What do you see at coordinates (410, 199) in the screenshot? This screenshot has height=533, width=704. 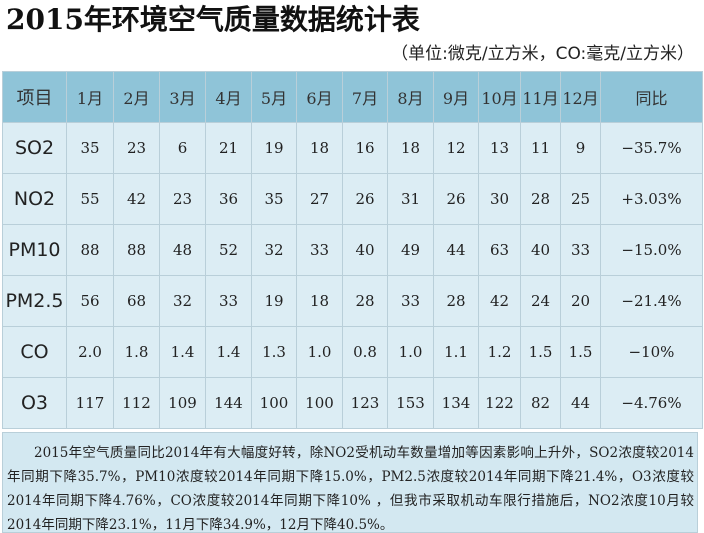 I see `value-cell: 31` at bounding box center [410, 199].